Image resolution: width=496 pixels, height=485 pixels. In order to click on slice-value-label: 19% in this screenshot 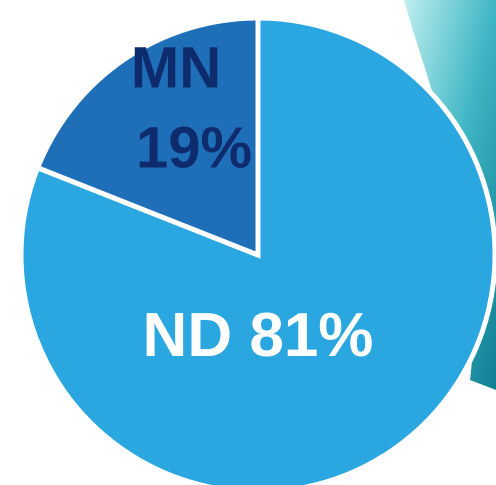, I will do `click(194, 147)`.